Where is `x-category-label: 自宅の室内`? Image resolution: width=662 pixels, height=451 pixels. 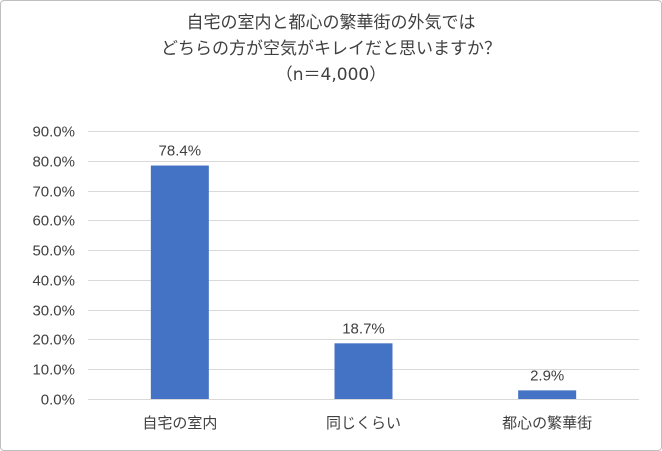
x-category-label: 自宅の室内 is located at coordinates (179, 423).